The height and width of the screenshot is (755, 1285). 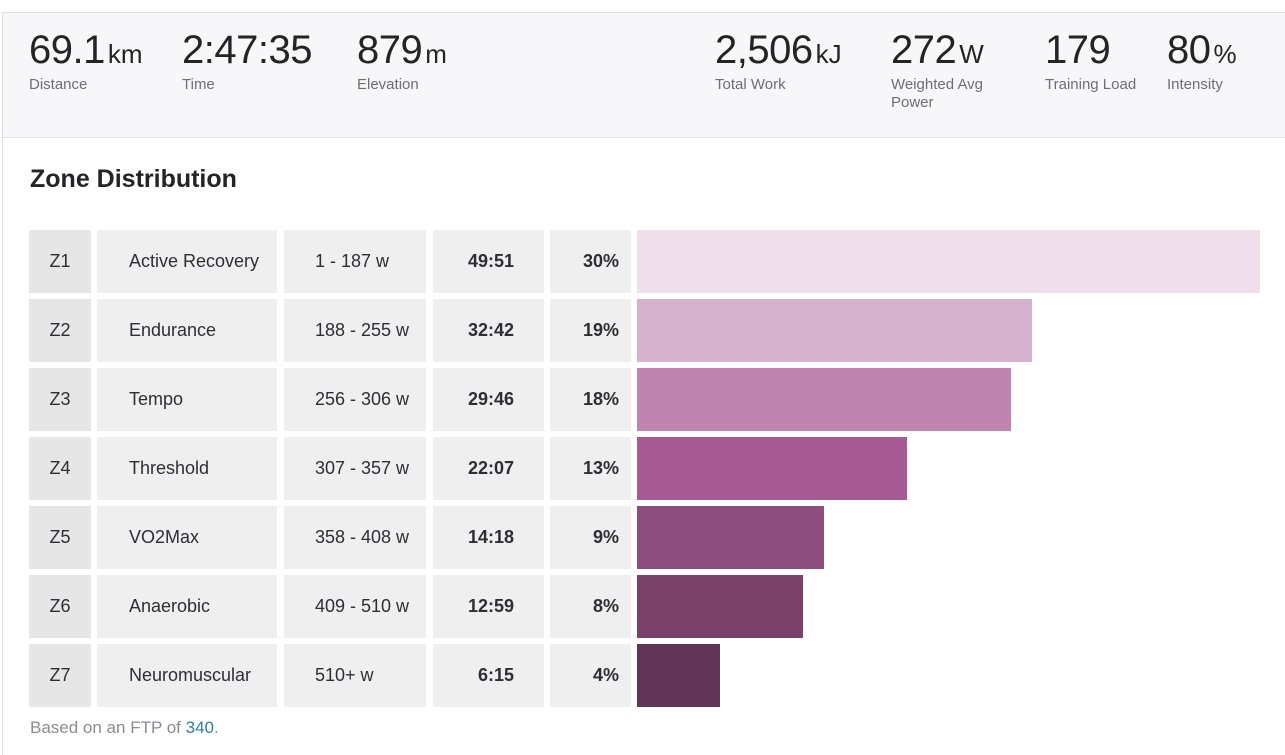 I want to click on zone-label: Z7, so click(x=60, y=675).